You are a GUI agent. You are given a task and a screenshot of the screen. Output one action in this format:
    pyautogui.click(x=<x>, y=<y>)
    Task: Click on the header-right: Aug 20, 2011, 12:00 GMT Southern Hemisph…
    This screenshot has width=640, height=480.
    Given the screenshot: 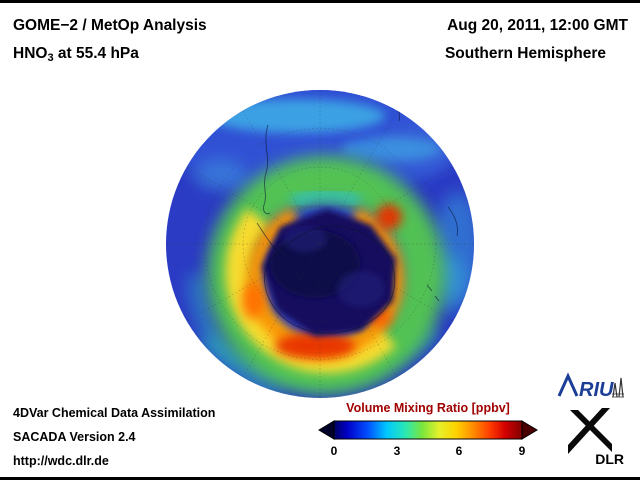 What is the action you would take?
    pyautogui.click(x=536, y=40)
    